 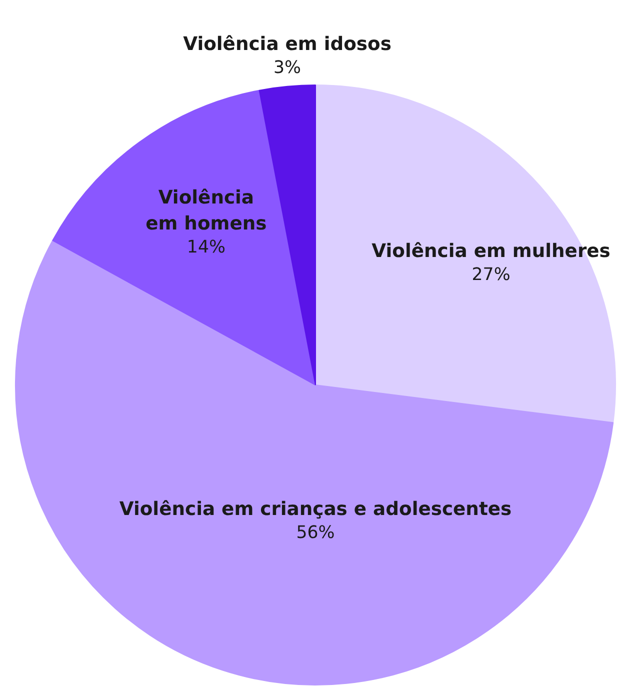 What do you see at coordinates (491, 251) in the screenshot?
I see `slice-label: Violência em mulheres` at bounding box center [491, 251].